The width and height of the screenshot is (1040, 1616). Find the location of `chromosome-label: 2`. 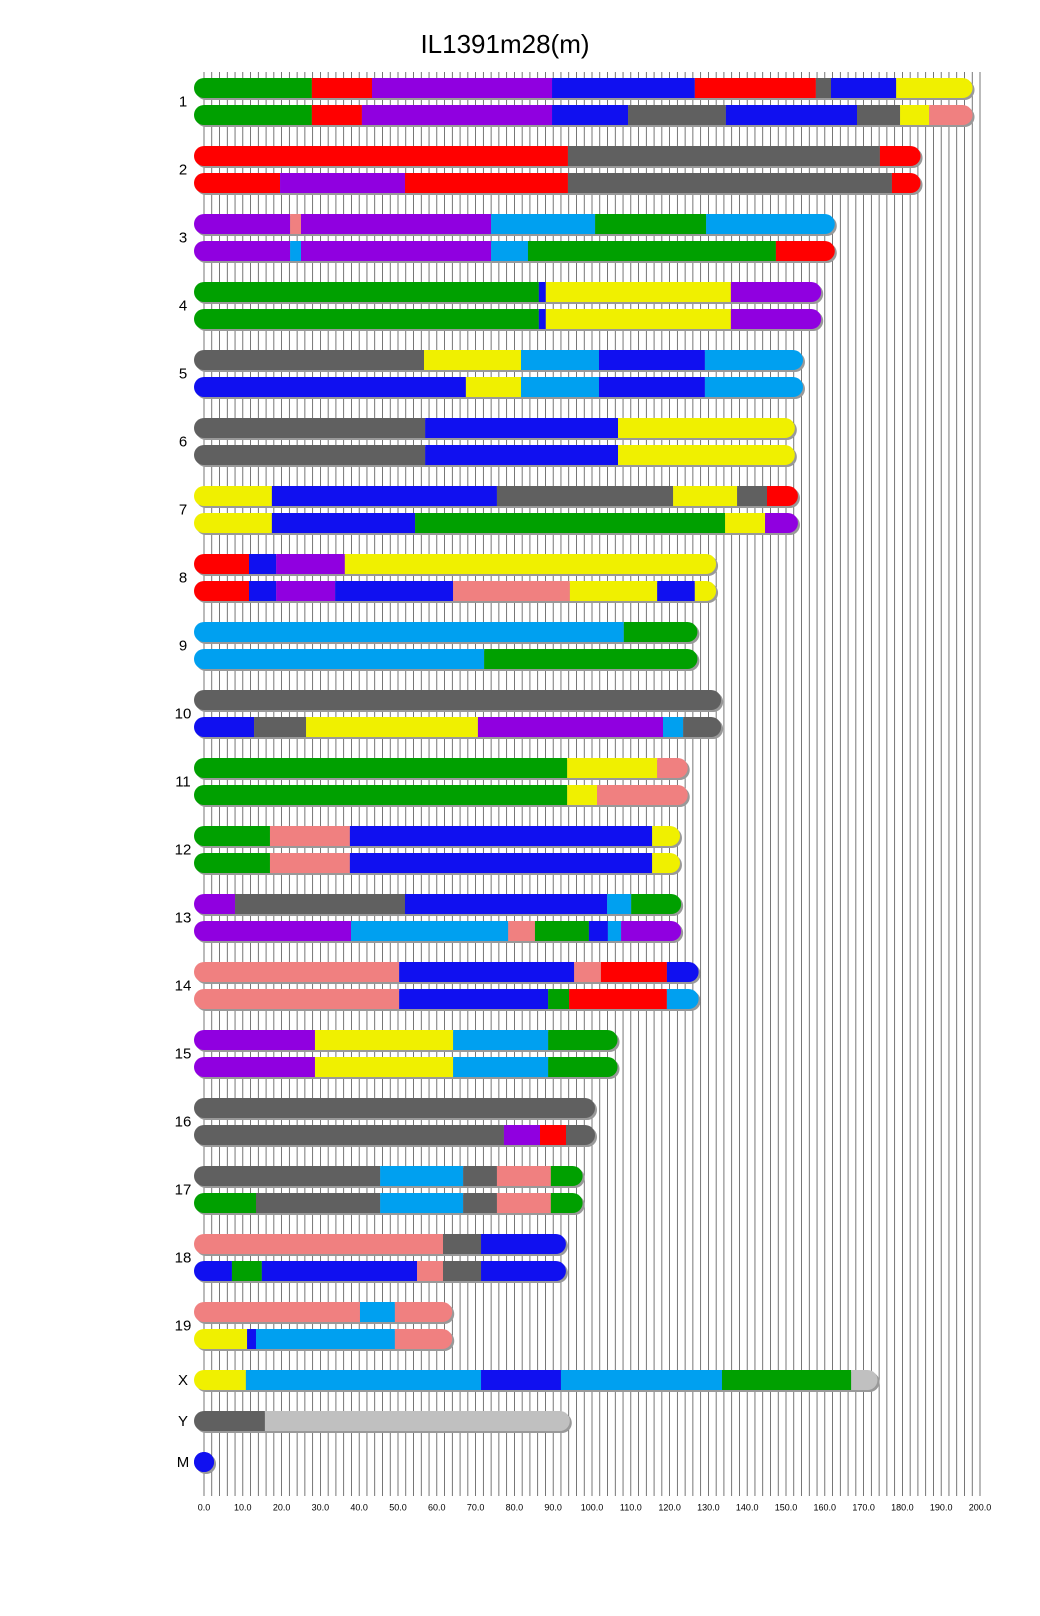

chromosome-label: 2 is located at coordinates (183, 169).